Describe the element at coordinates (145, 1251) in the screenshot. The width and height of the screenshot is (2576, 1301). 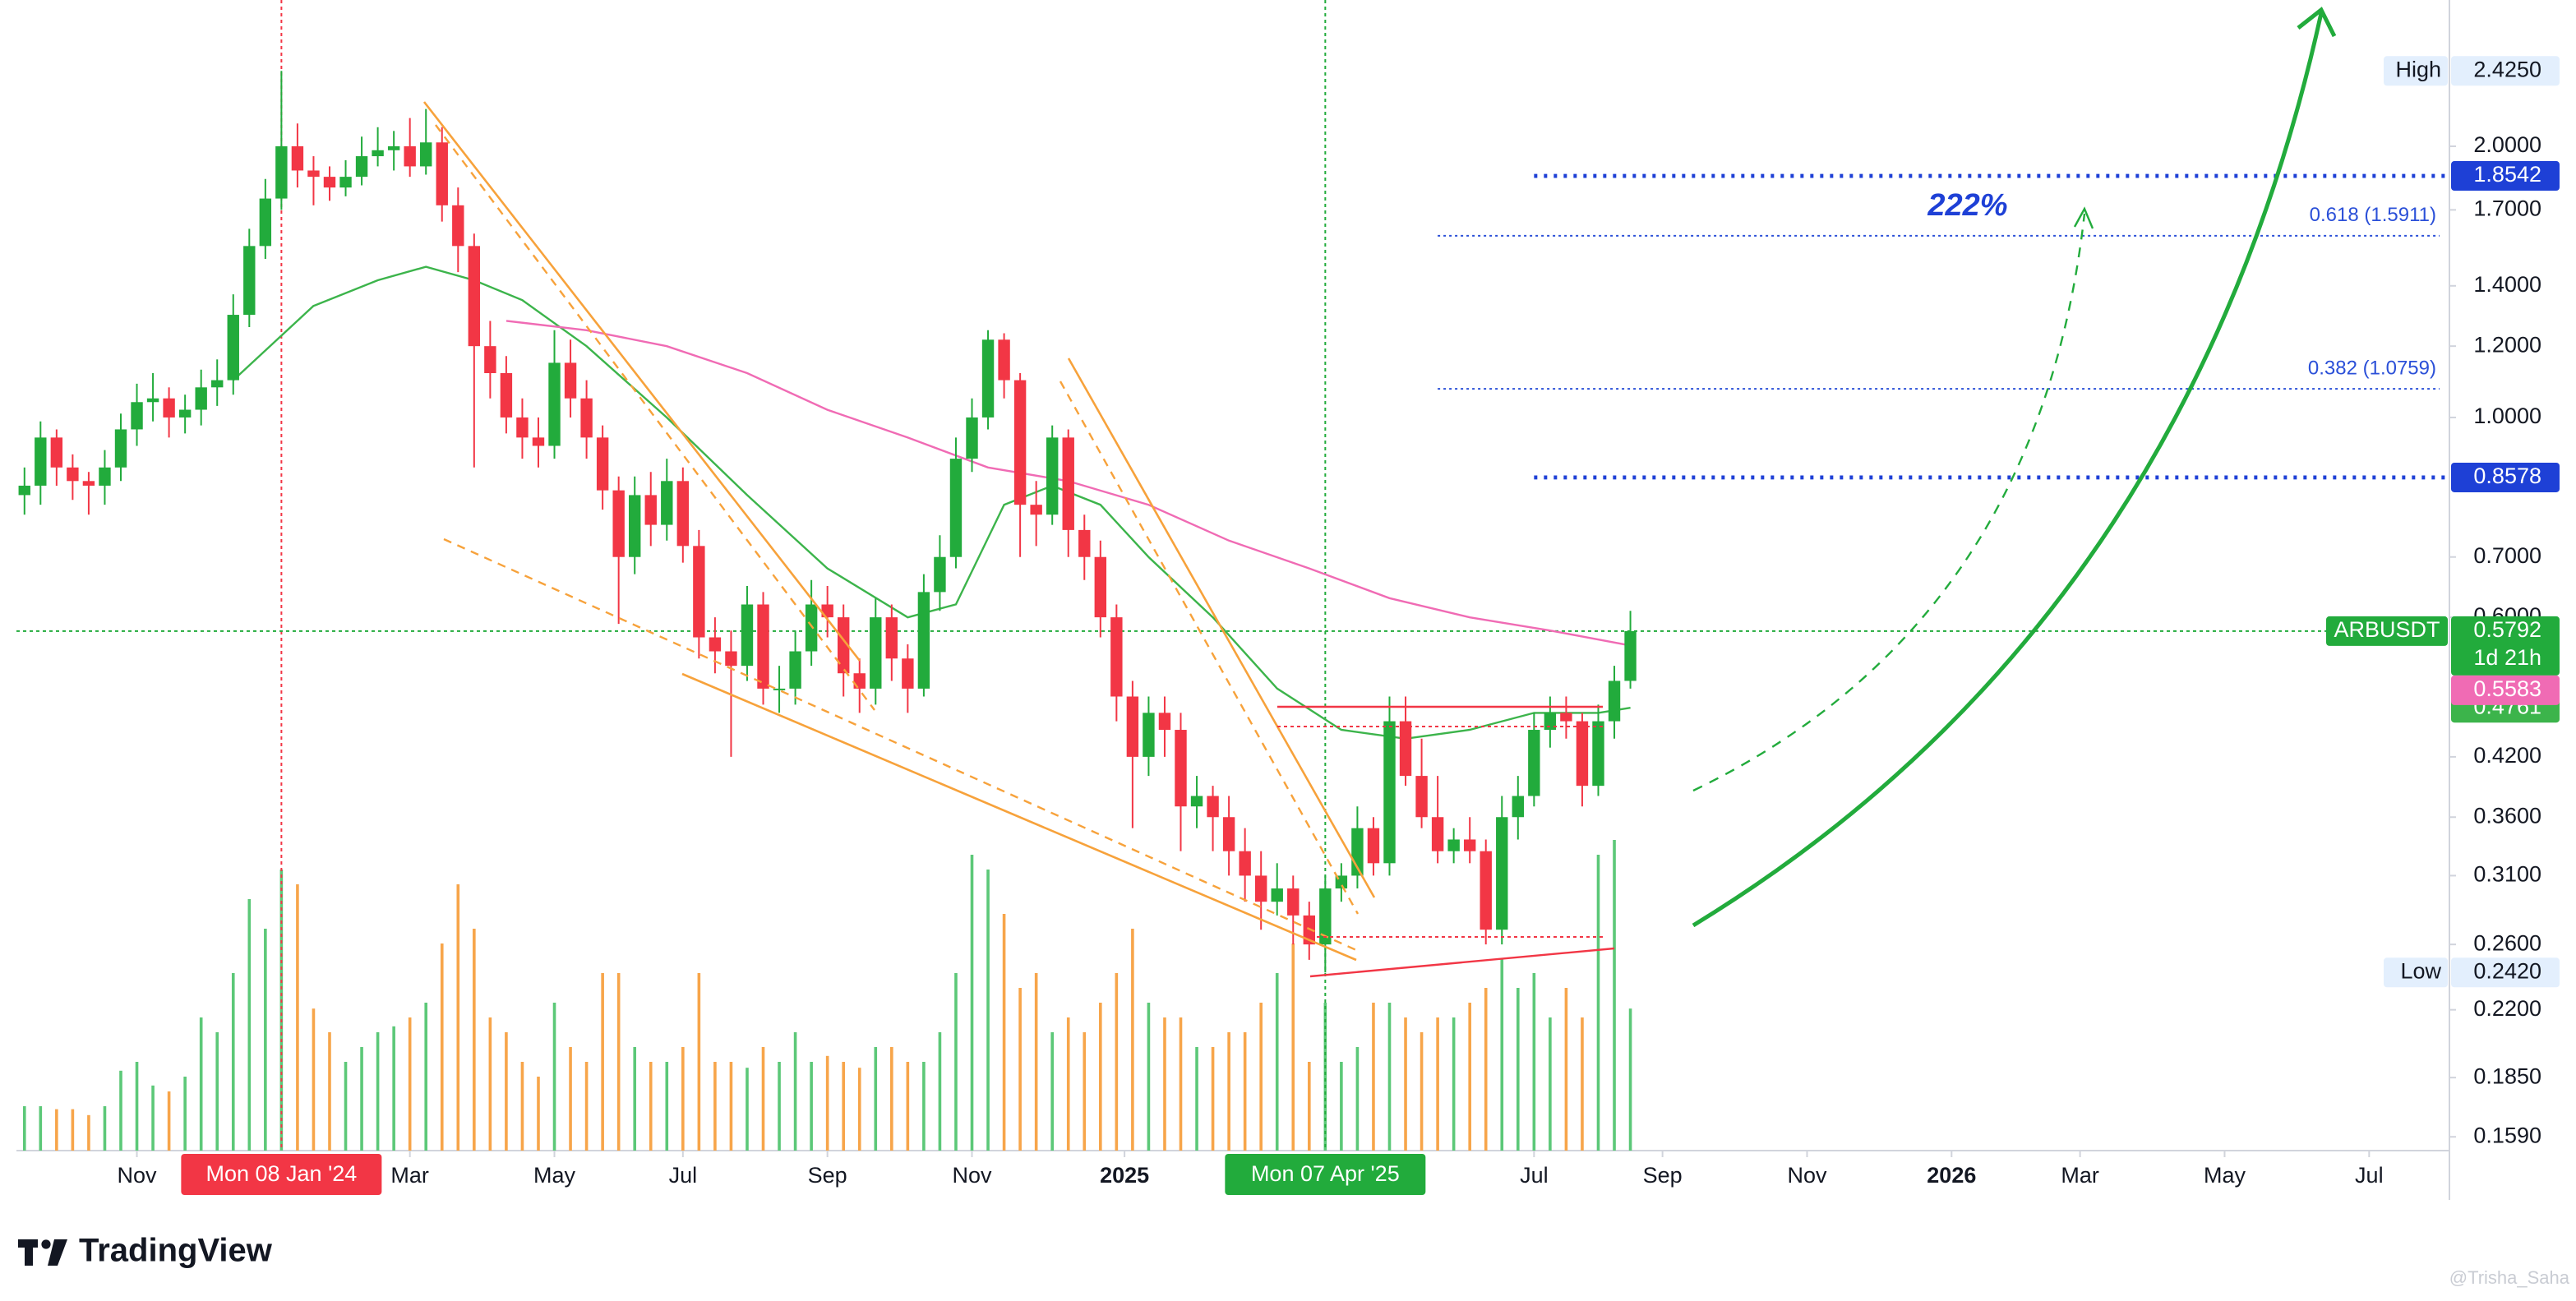
I see `logo: TradingView` at that location.